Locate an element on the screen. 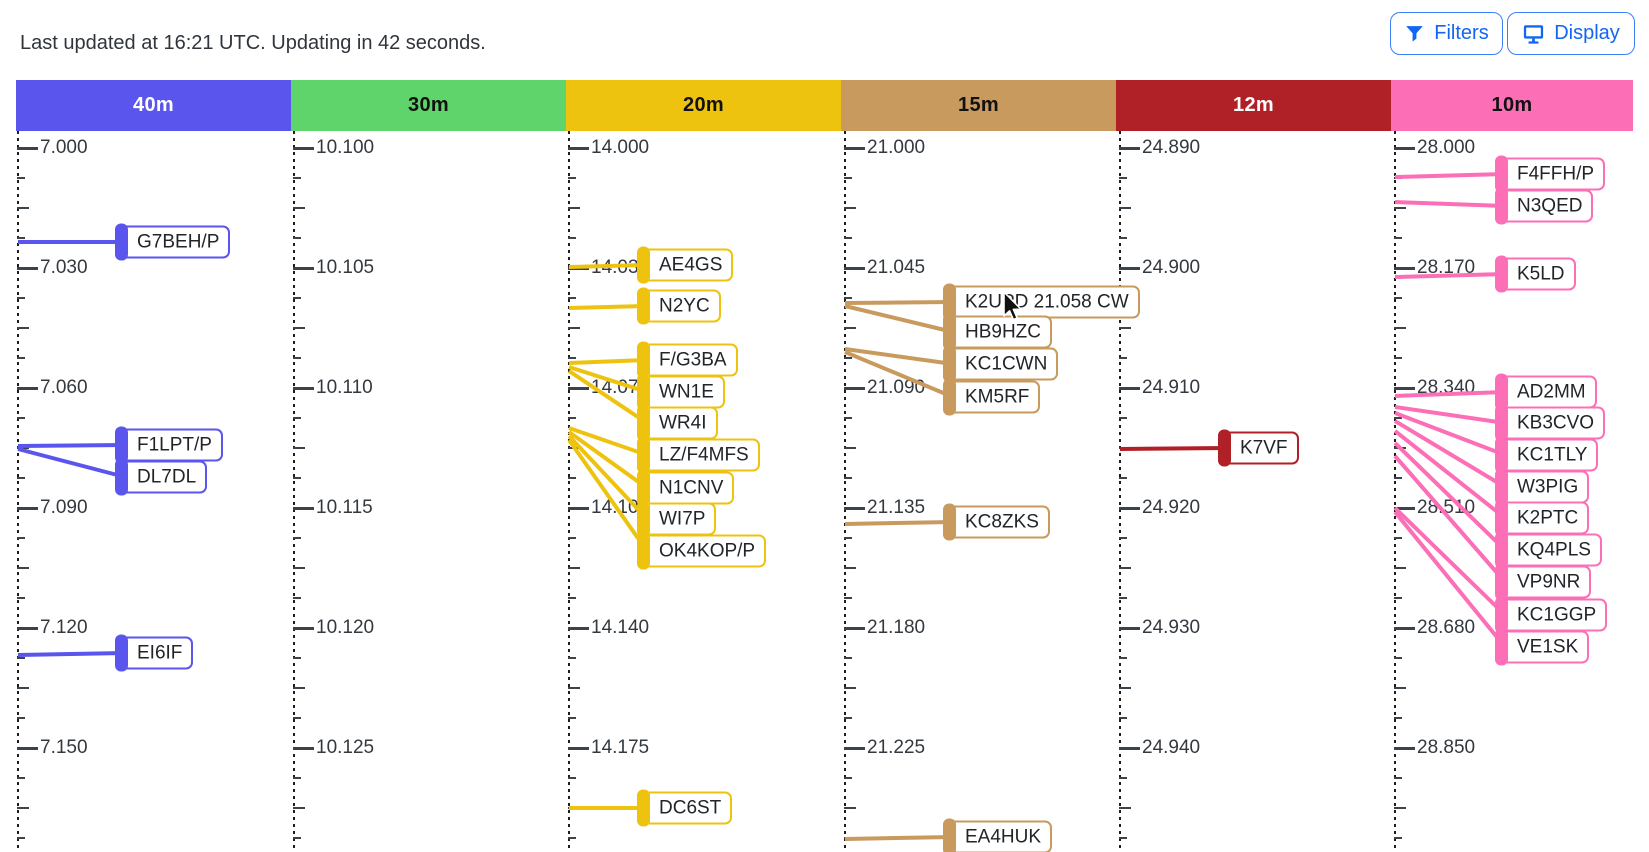 The image size is (1649, 852). band-header-10m: 10m is located at coordinates (1512, 105).